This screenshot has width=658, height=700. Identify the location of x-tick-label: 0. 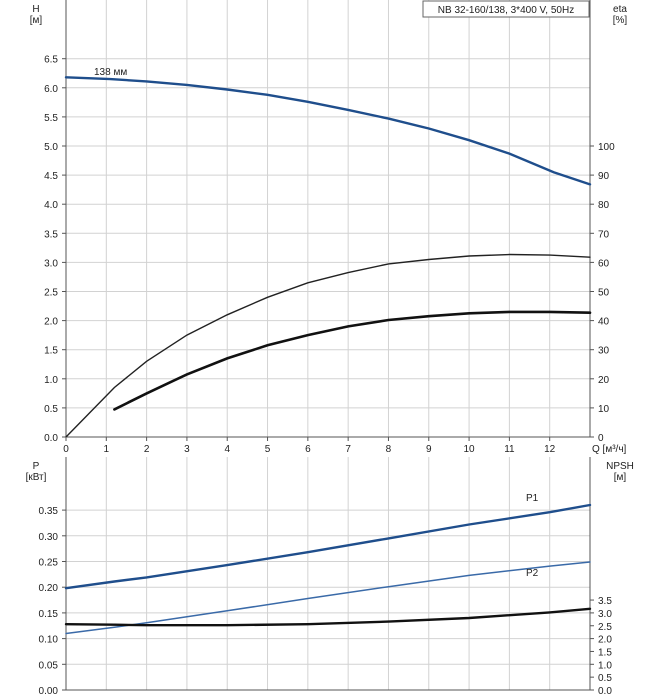
(66, 449).